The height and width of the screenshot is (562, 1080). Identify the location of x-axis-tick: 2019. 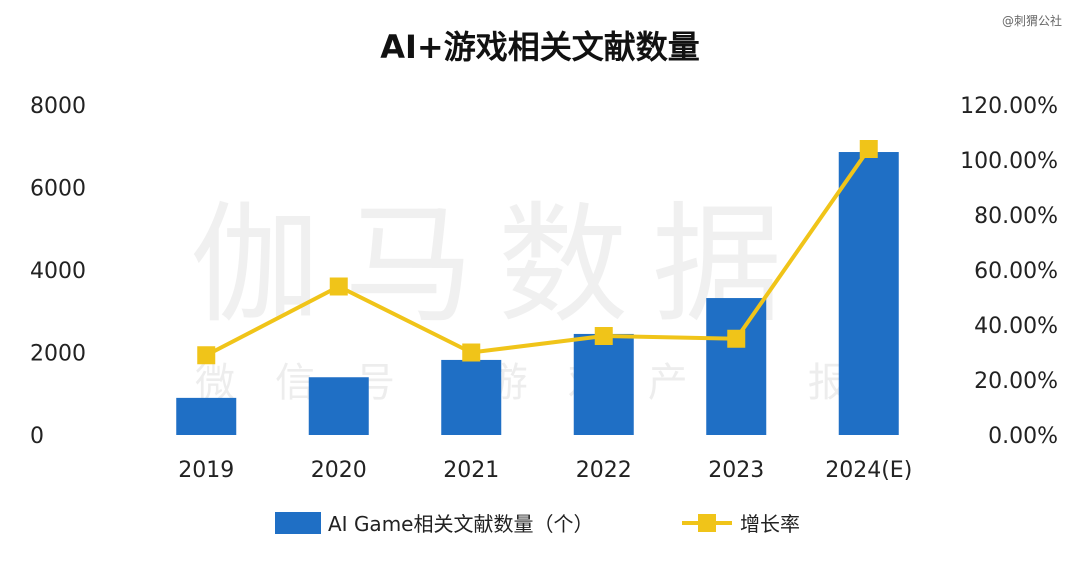
(206, 470).